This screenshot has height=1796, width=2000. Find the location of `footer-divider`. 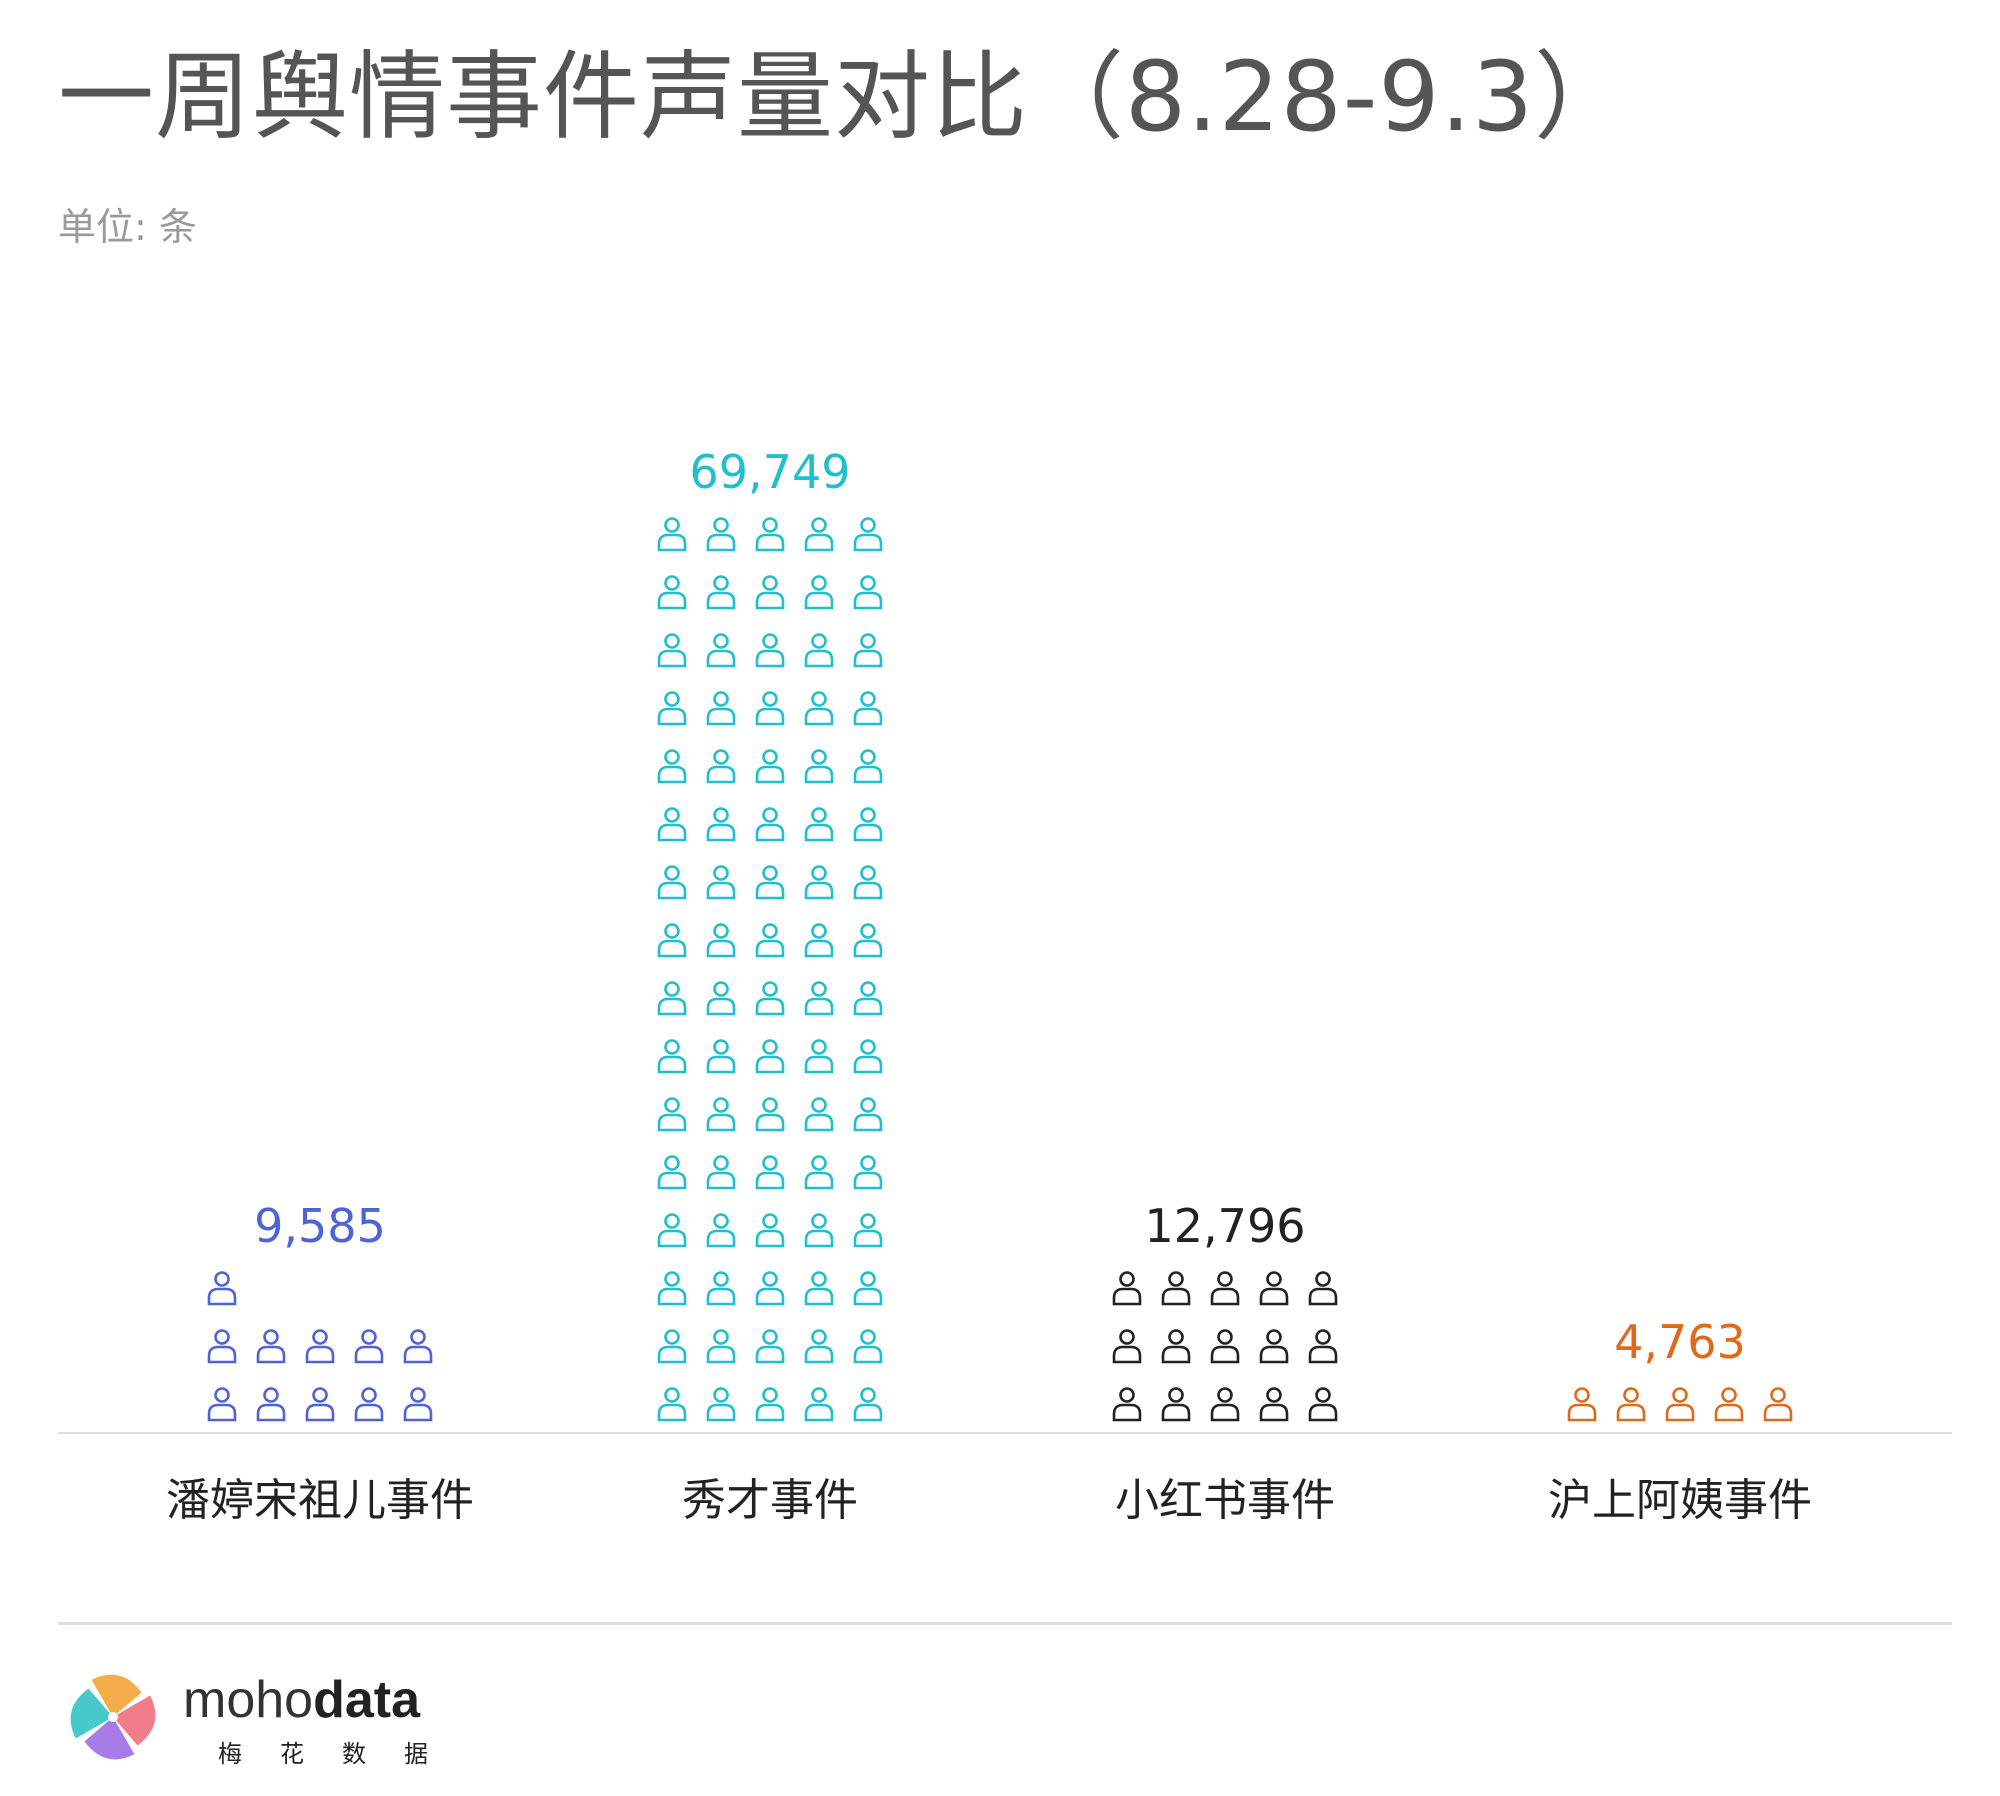

footer-divider is located at coordinates (1005, 1623).